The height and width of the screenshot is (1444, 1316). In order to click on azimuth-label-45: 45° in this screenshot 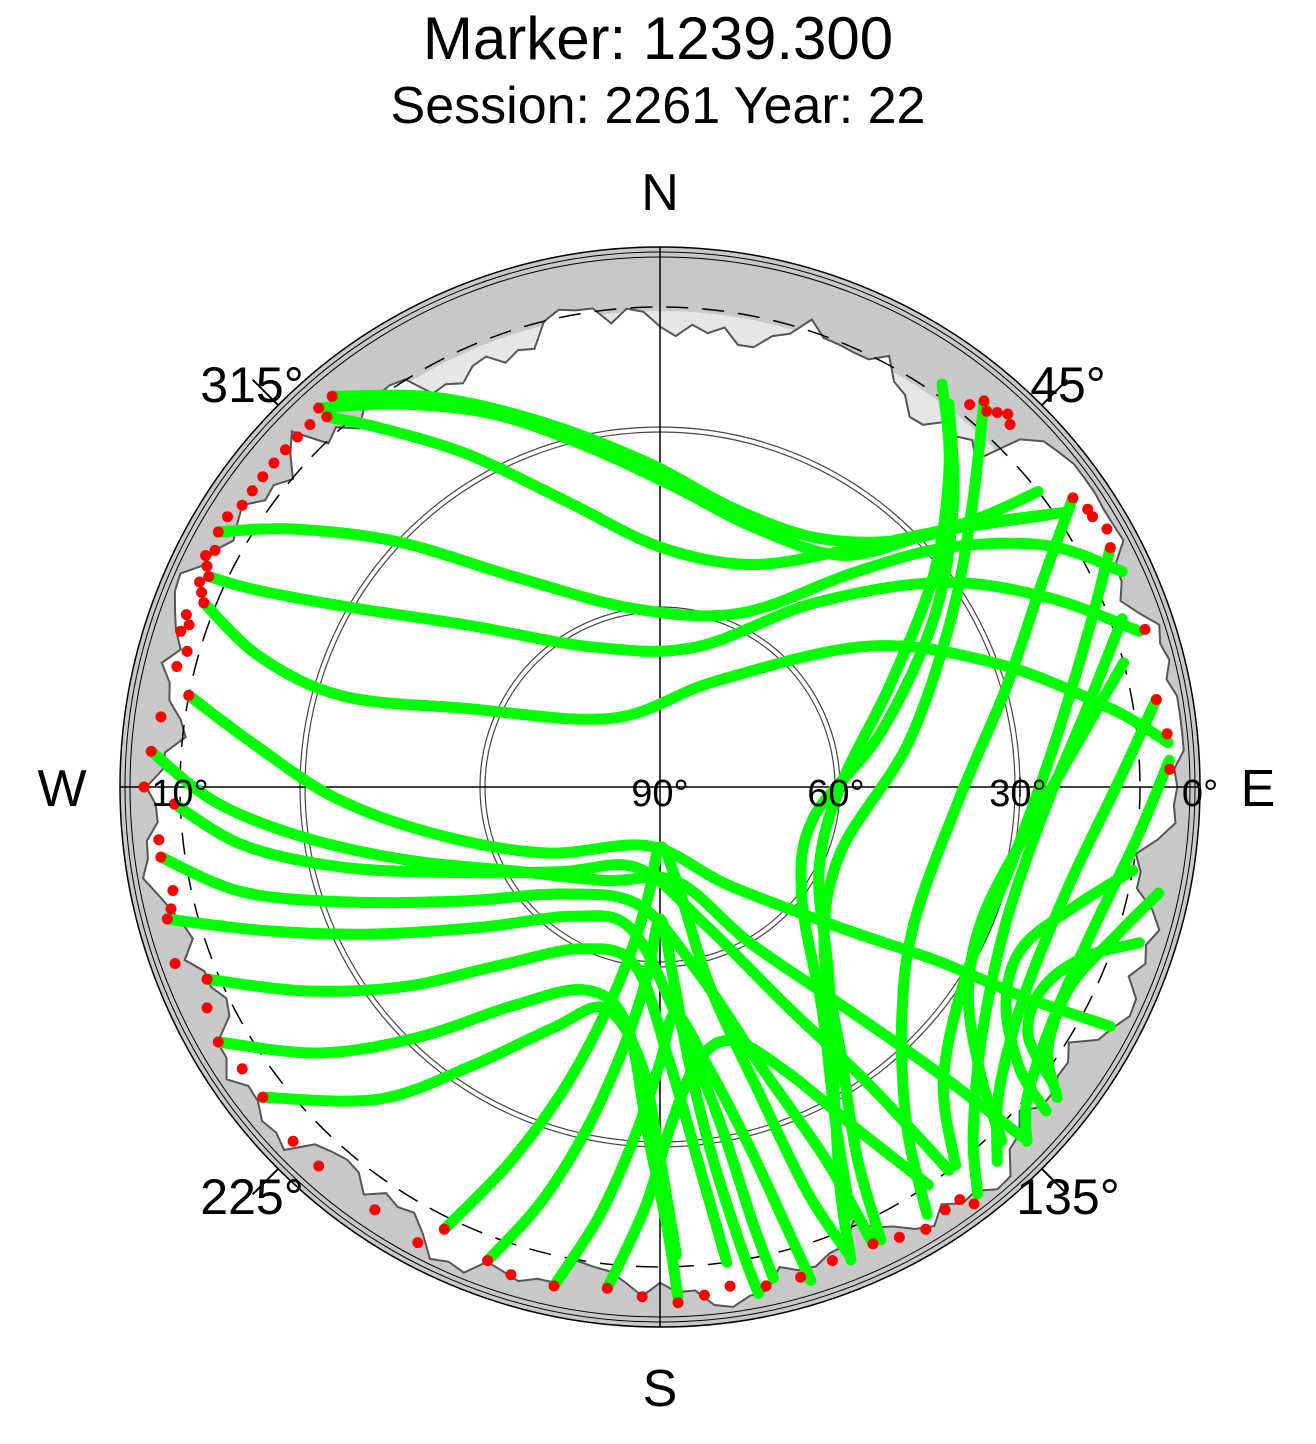, I will do `click(1068, 385)`.